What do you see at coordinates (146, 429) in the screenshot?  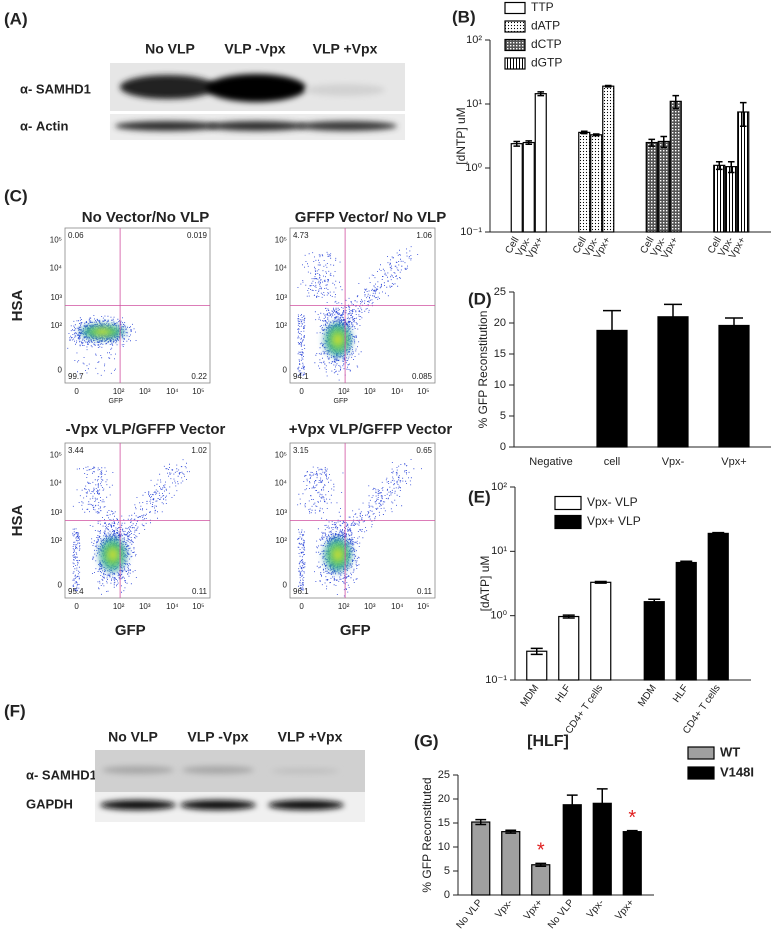 I see `plot-title: -Vpx VLP/GFFP Vector` at bounding box center [146, 429].